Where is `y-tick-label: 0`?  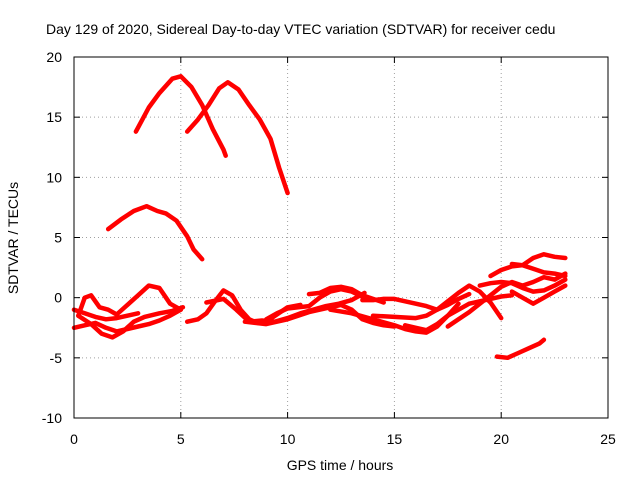
y-tick-label: 0 is located at coordinates (58, 298).